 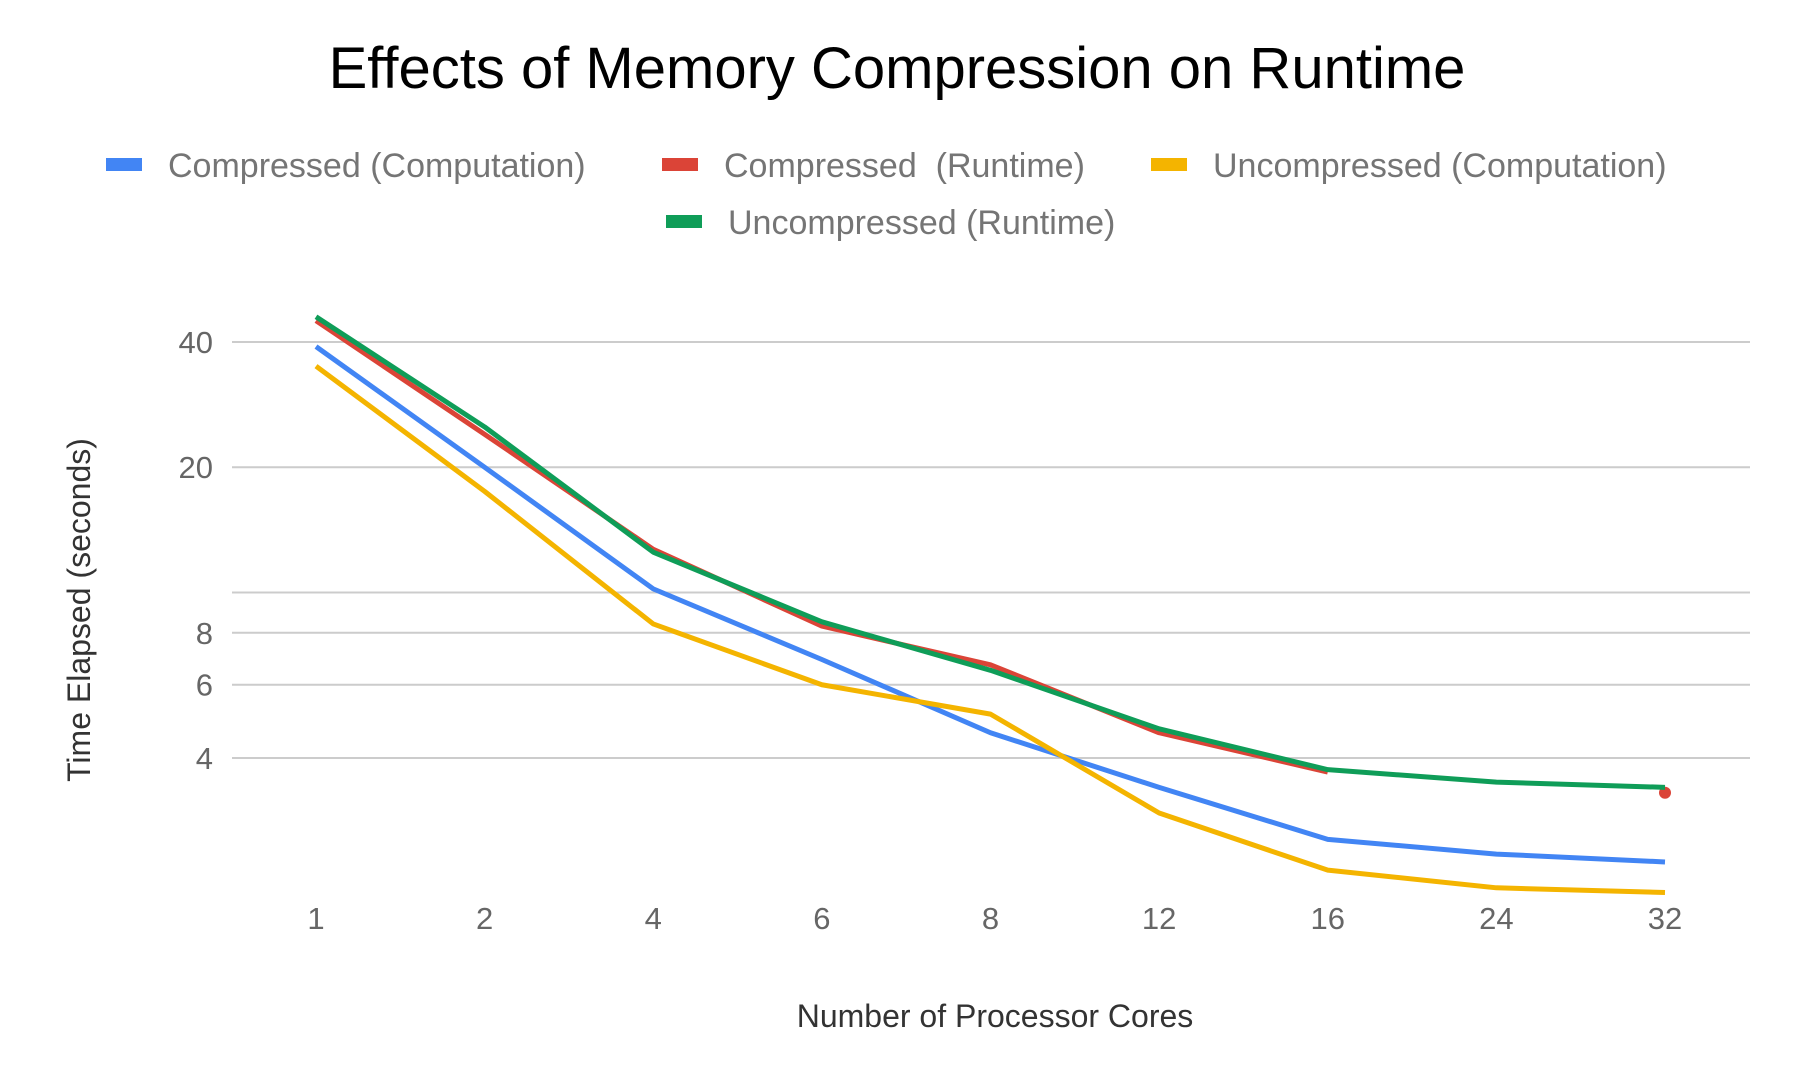 I want to click on legend-item: Uncompressed (Computation), so click(x=1409, y=166).